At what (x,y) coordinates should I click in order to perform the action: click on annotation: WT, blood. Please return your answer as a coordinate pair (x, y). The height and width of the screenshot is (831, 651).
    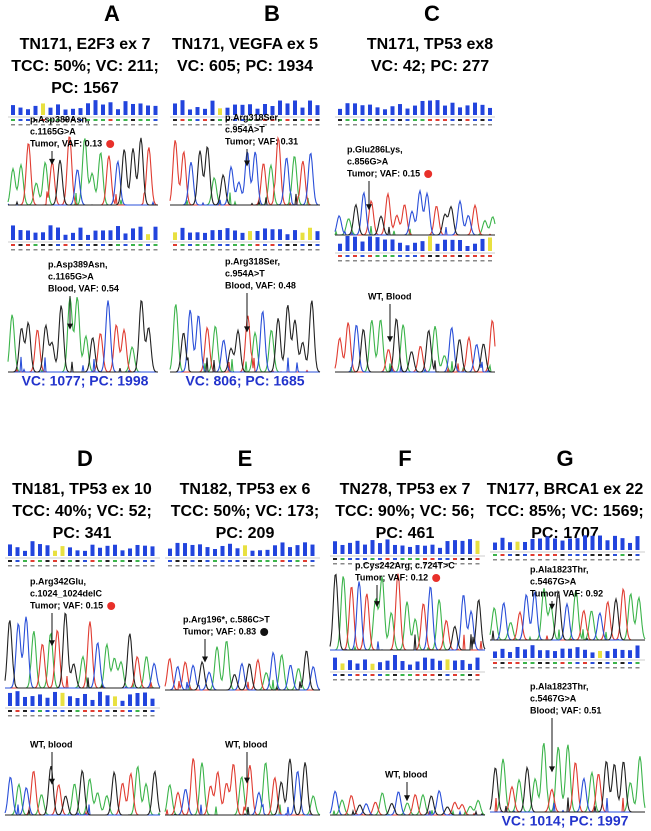
    Looking at the image, I should click on (406, 774).